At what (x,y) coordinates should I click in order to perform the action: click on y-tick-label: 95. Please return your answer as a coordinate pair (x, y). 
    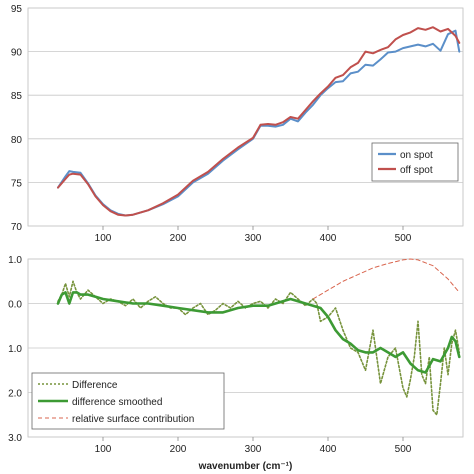
    Looking at the image, I should click on (17, 9).